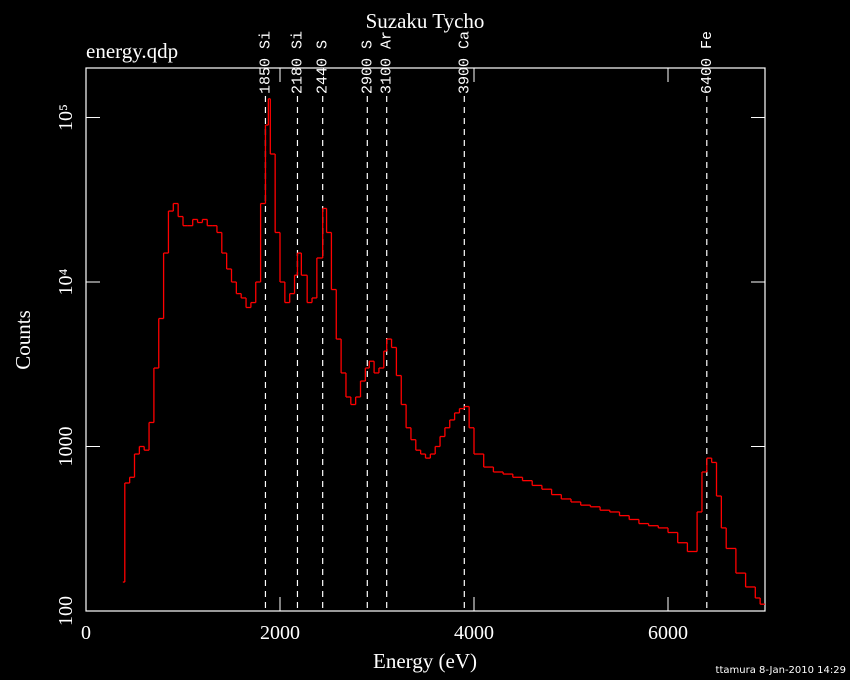 This screenshot has height=680, width=850. What do you see at coordinates (367, 67) in the screenshot?
I see `reference-label: 2900 S` at bounding box center [367, 67].